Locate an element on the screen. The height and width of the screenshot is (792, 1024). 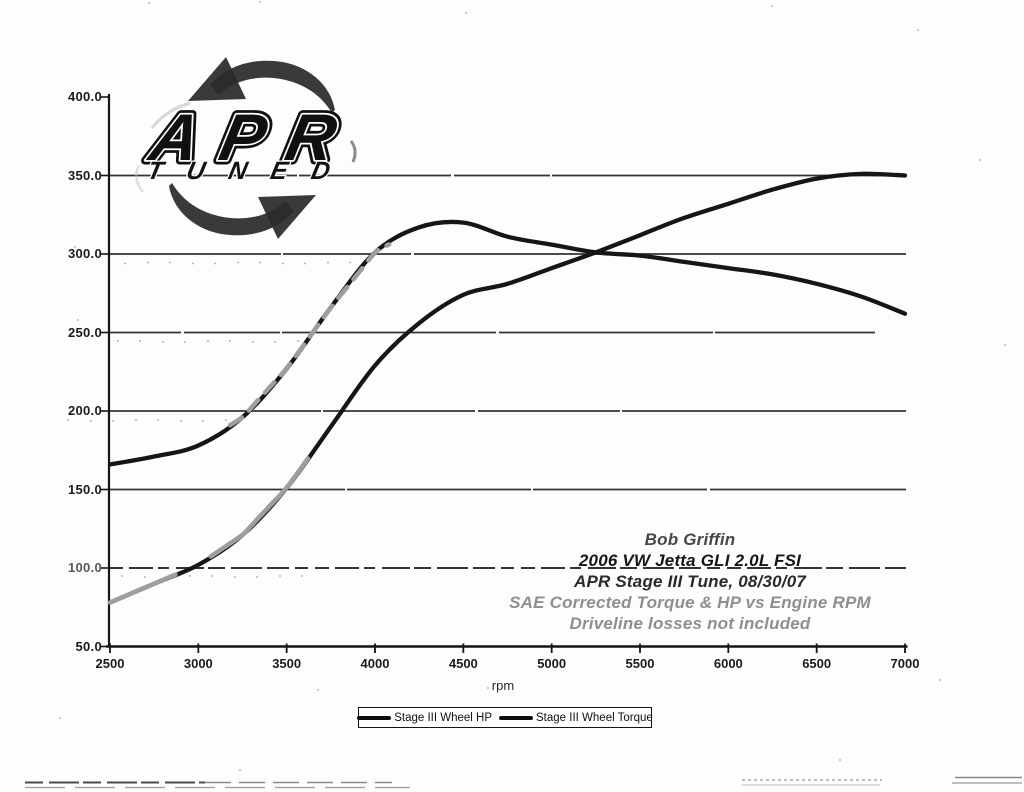
y-tick-label-50.0: 50.0 is located at coordinates (88, 646).